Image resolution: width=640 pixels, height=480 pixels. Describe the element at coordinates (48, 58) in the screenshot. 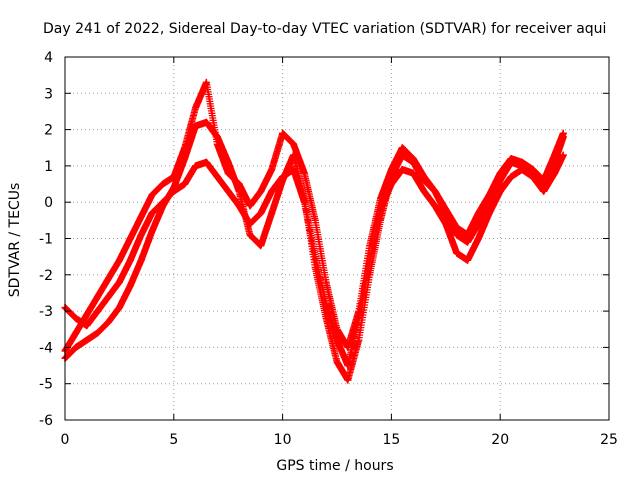

I see `y-tick-label: 4` at that location.